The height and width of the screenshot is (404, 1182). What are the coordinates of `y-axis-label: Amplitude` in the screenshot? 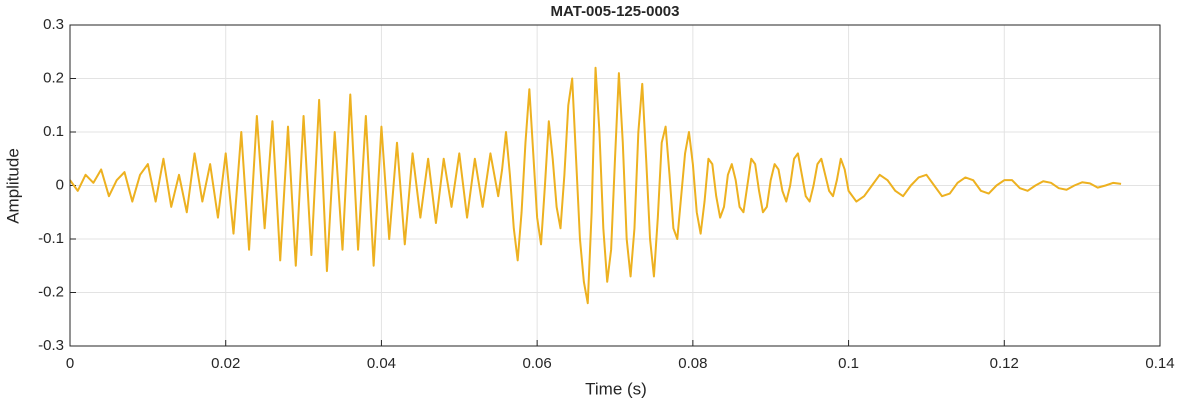 It's located at (12, 186).